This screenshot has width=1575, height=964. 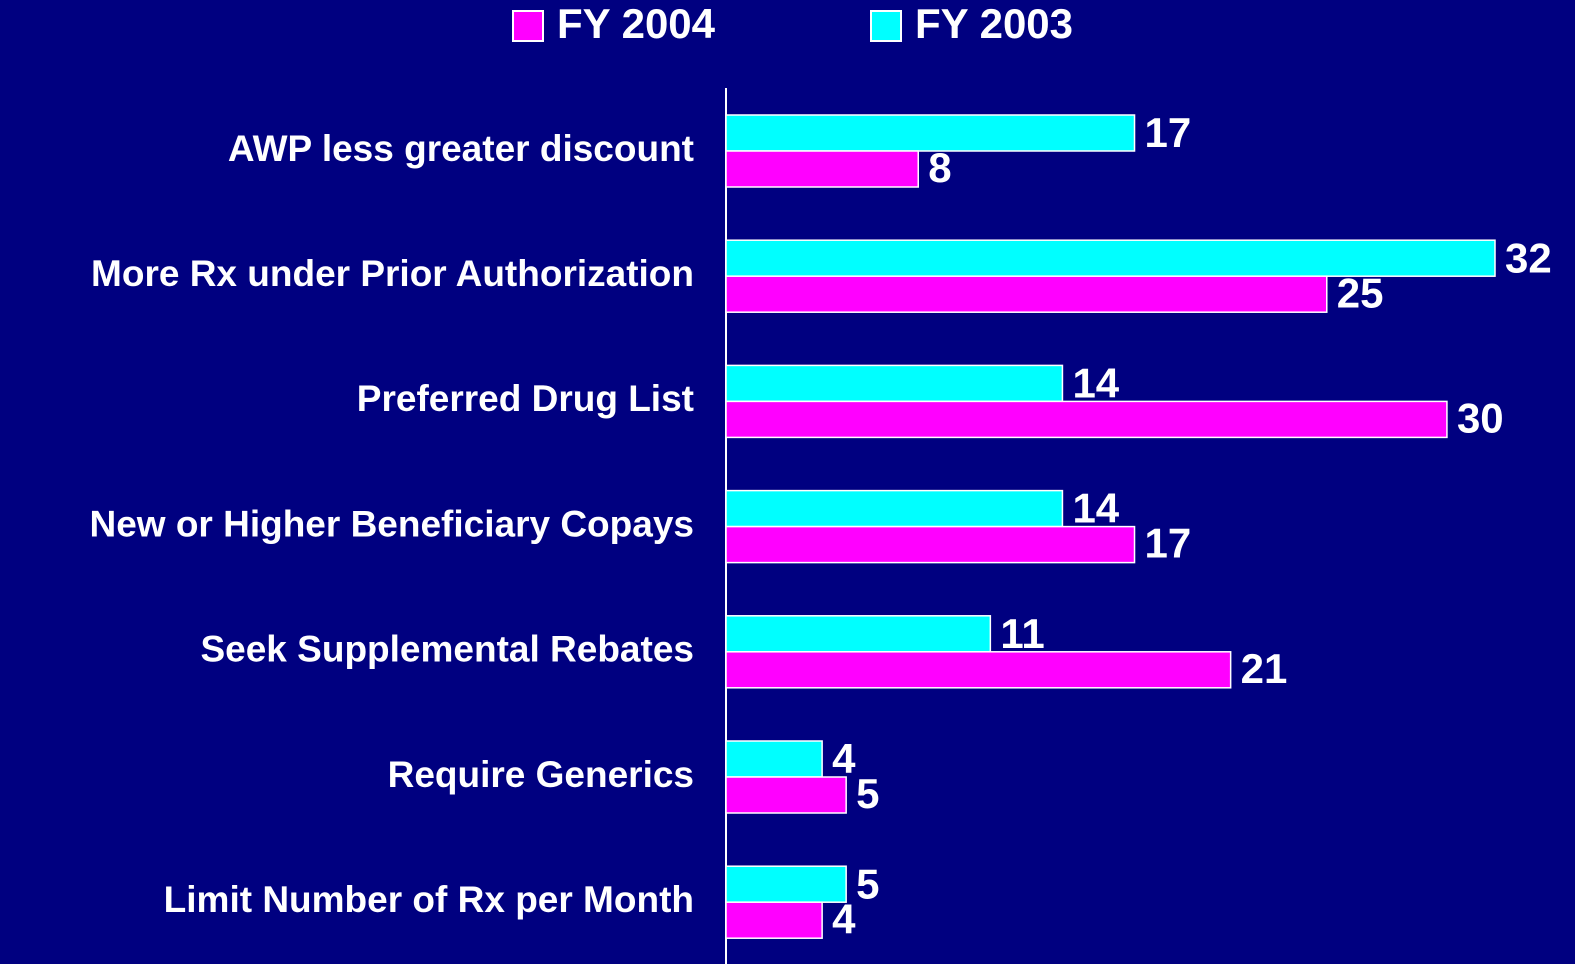 I want to click on value-label: 25, so click(x=1360, y=292).